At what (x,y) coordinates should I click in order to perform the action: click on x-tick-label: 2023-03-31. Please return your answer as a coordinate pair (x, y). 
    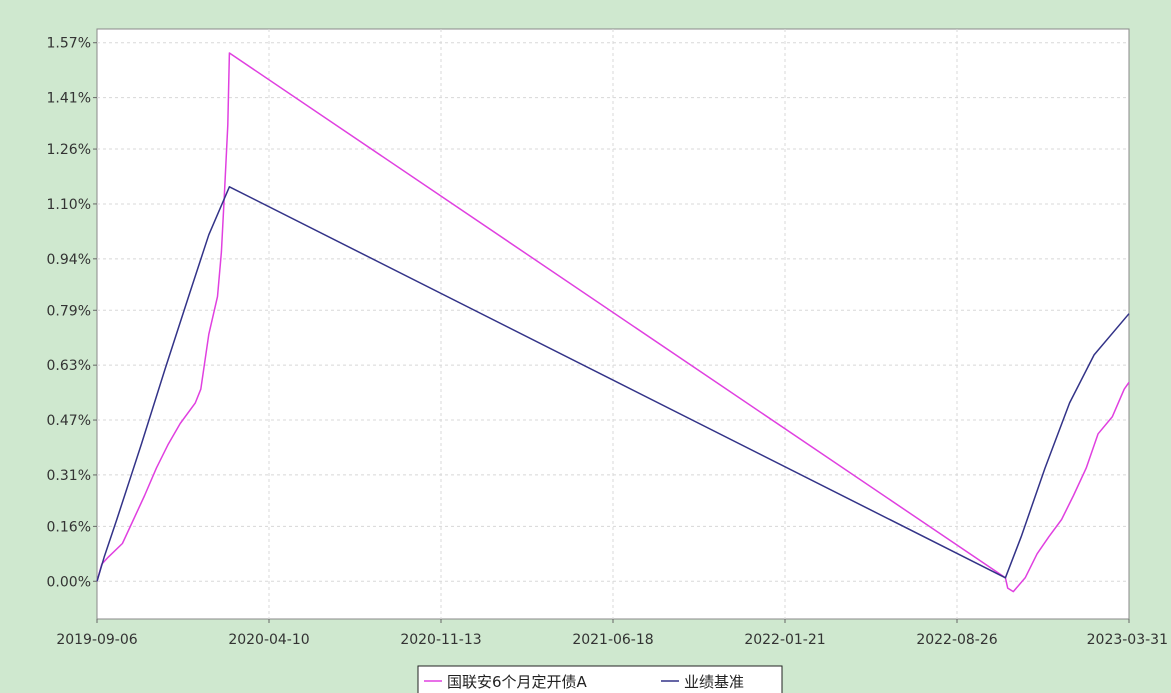
    Looking at the image, I should click on (1127, 640).